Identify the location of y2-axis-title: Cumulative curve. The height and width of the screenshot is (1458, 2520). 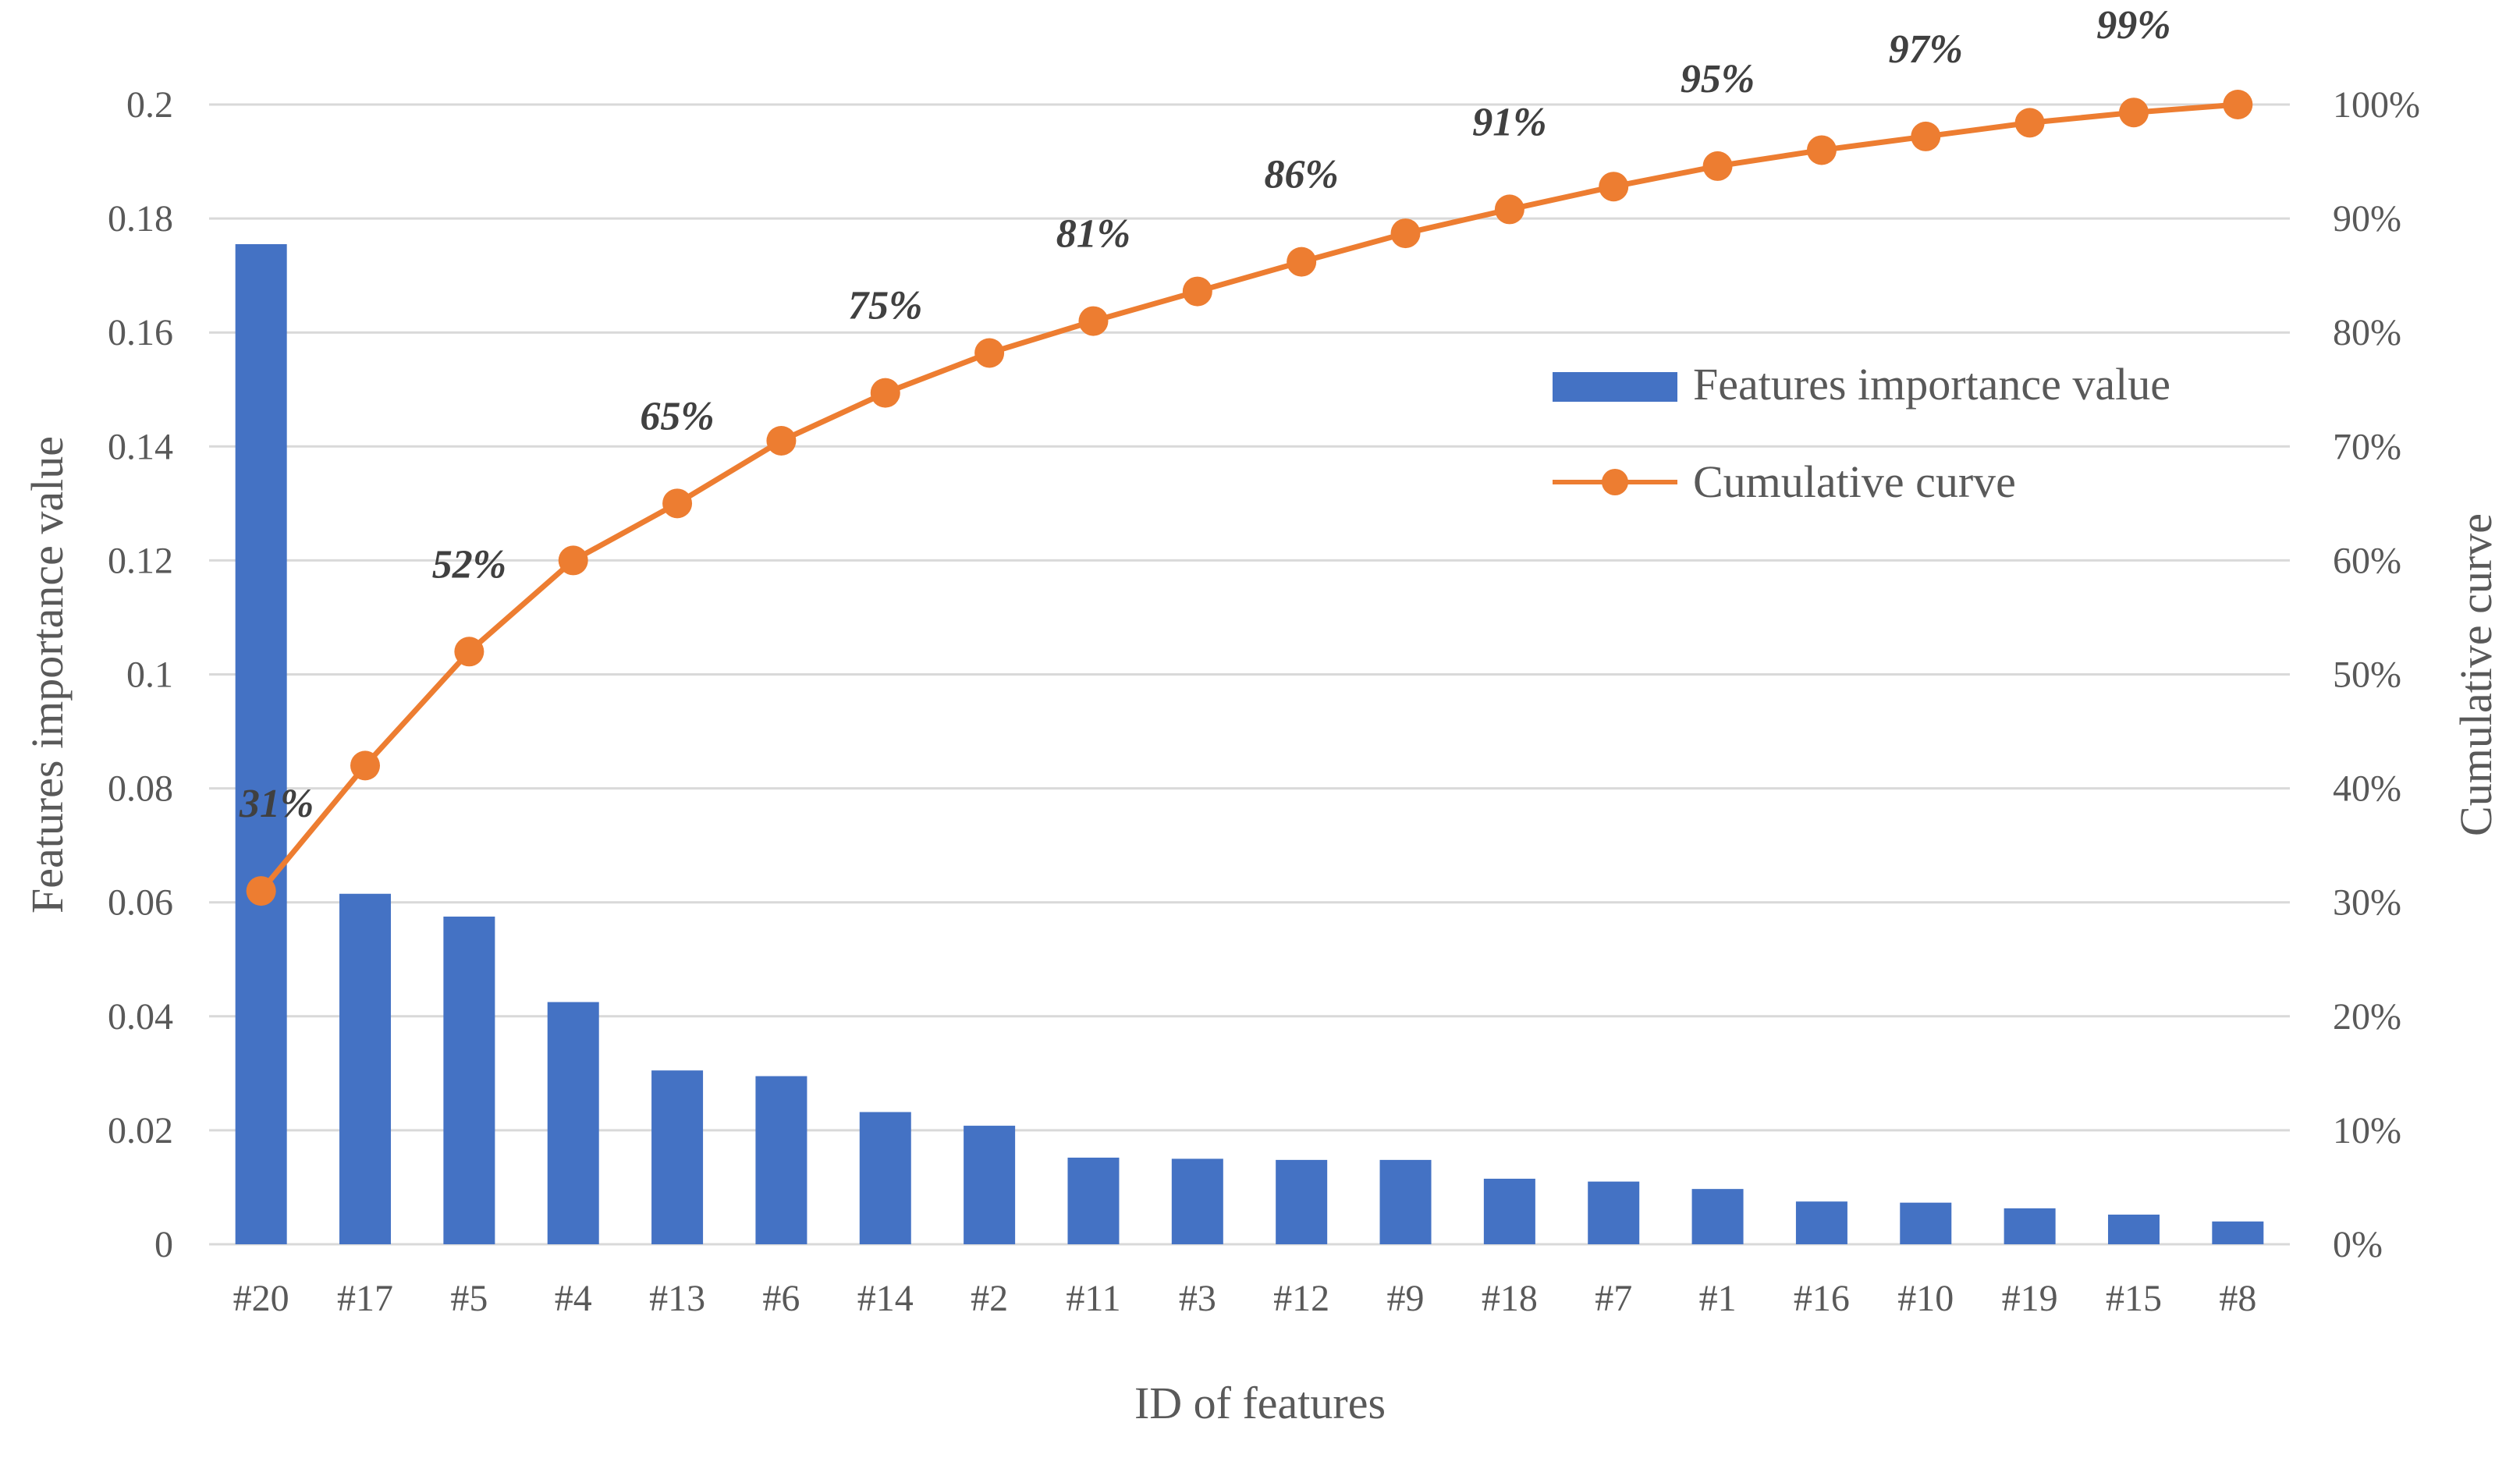
(2476, 674).